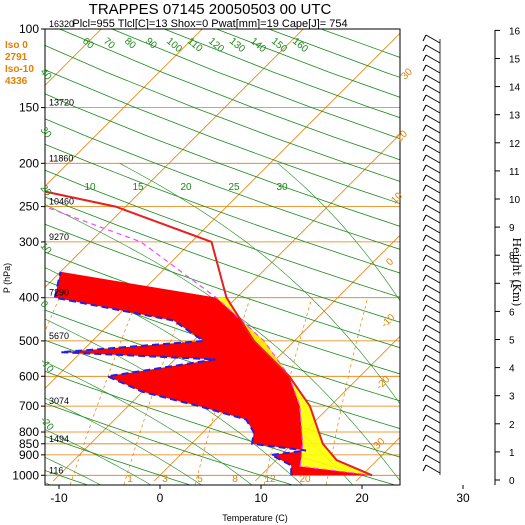 The width and height of the screenshot is (525, 525). Describe the element at coordinates (237, 45) in the screenshot. I see `dry-adiabat-label: 130` at that location.